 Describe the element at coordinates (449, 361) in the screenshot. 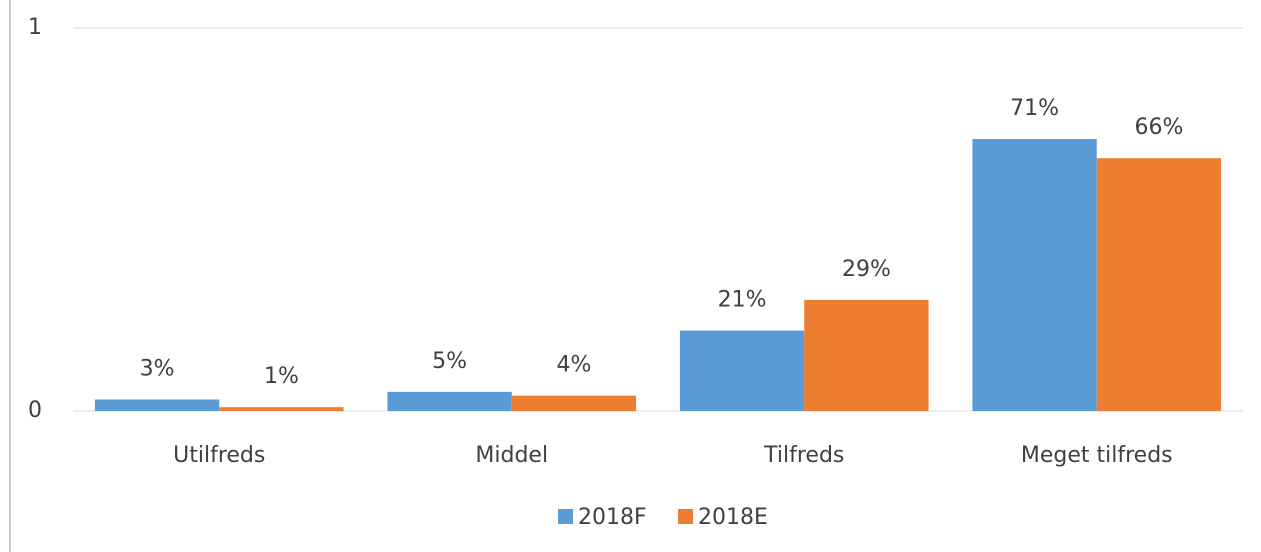

I see `data-label: 5%` at that location.